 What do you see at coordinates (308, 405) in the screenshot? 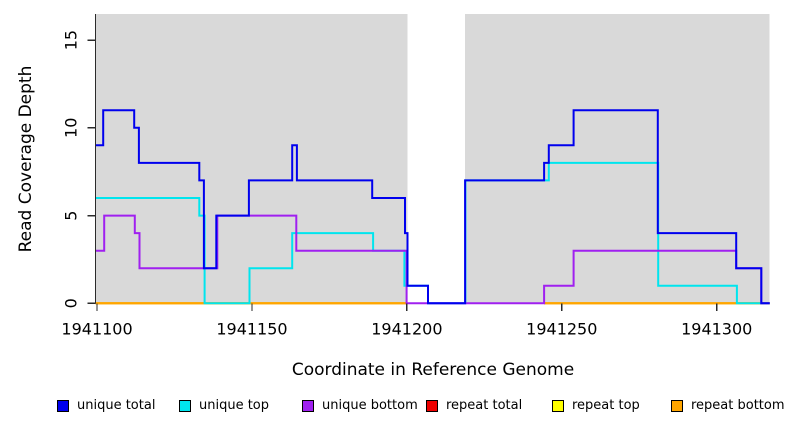
I see `legend-swatch-unique-bottom` at bounding box center [308, 405].